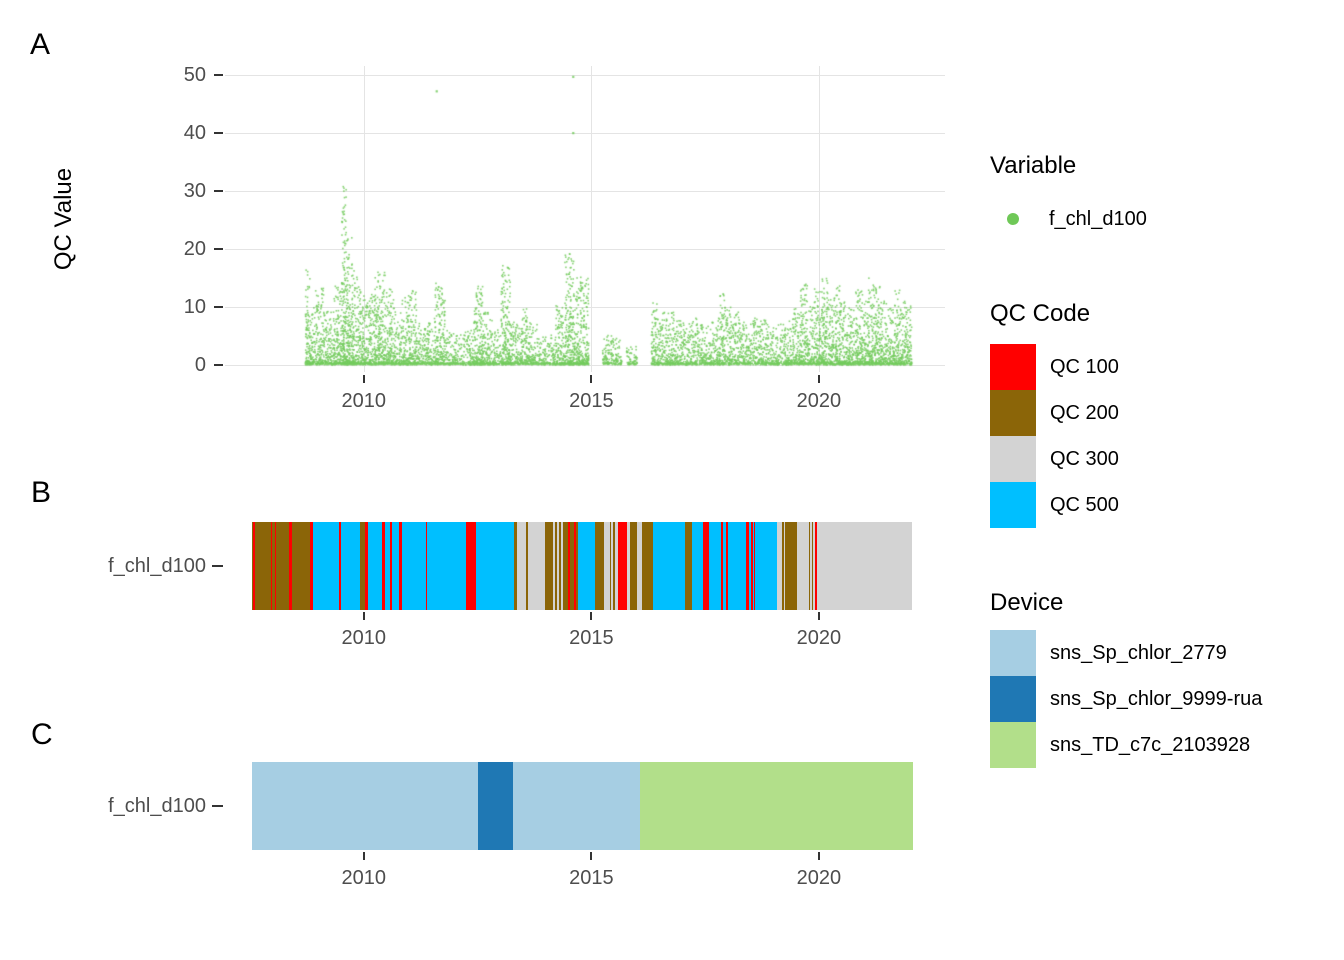 This screenshot has height=960, width=1344. What do you see at coordinates (194, 75) in the screenshot?
I see `y-tick-label: 50` at bounding box center [194, 75].